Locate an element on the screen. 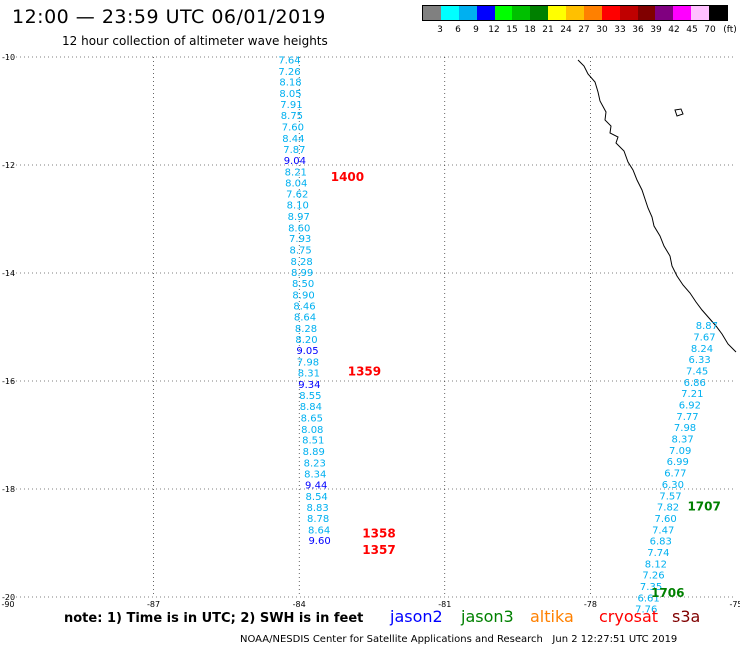  wave-height-value: 8.10 is located at coordinates (298, 206).